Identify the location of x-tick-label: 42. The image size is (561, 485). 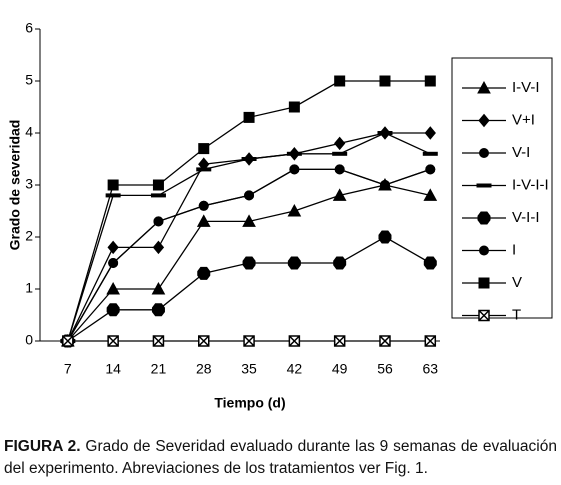
(295, 369).